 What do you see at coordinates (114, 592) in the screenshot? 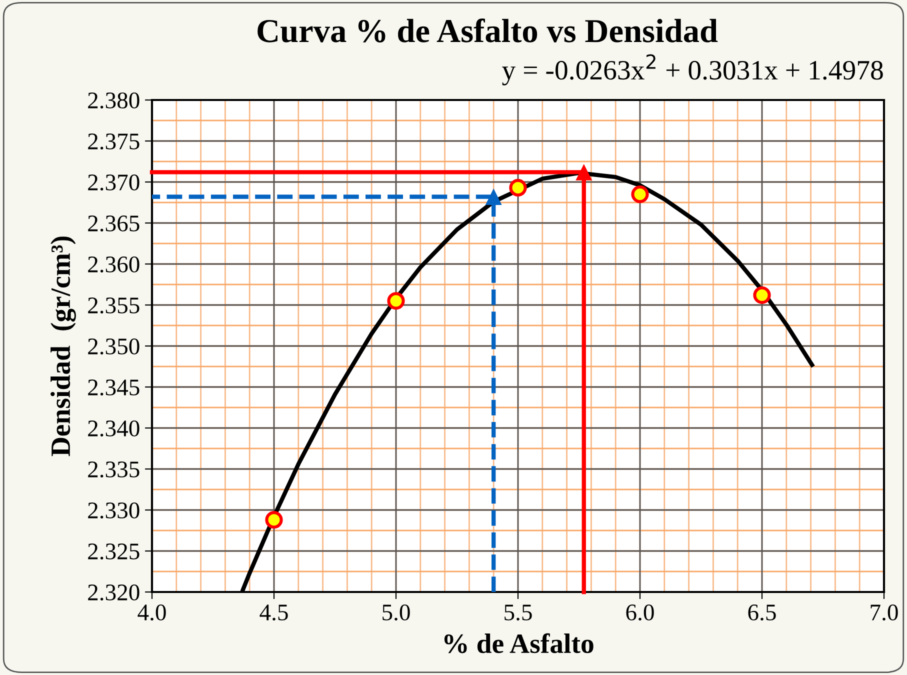
I see `y-tick-label: 2.320` at bounding box center [114, 592].